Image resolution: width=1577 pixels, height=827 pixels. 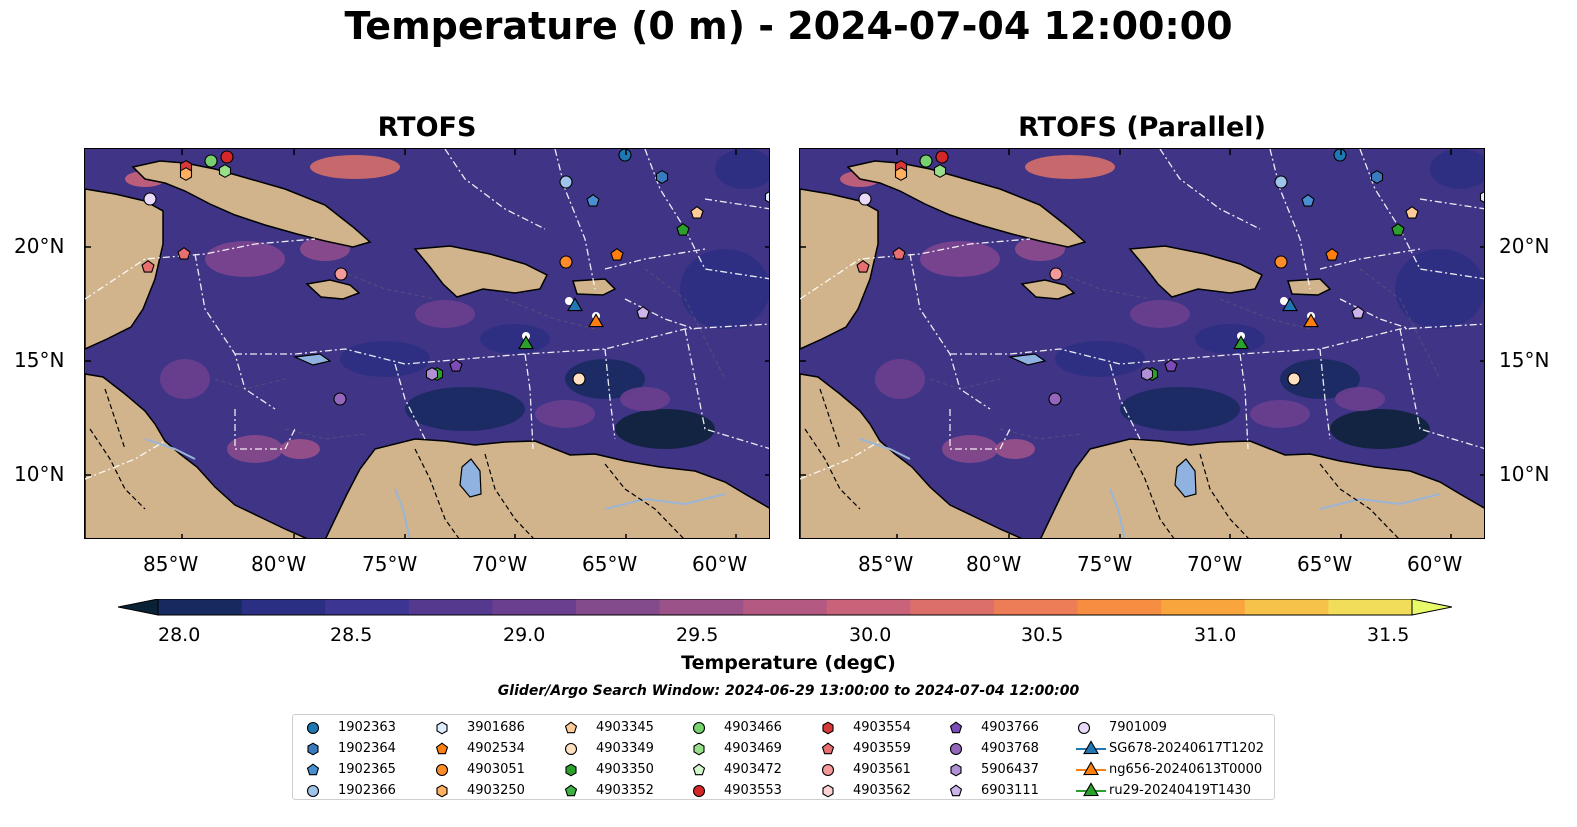 What do you see at coordinates (882, 790) in the screenshot?
I see `legend-label: 4903562` at bounding box center [882, 790].